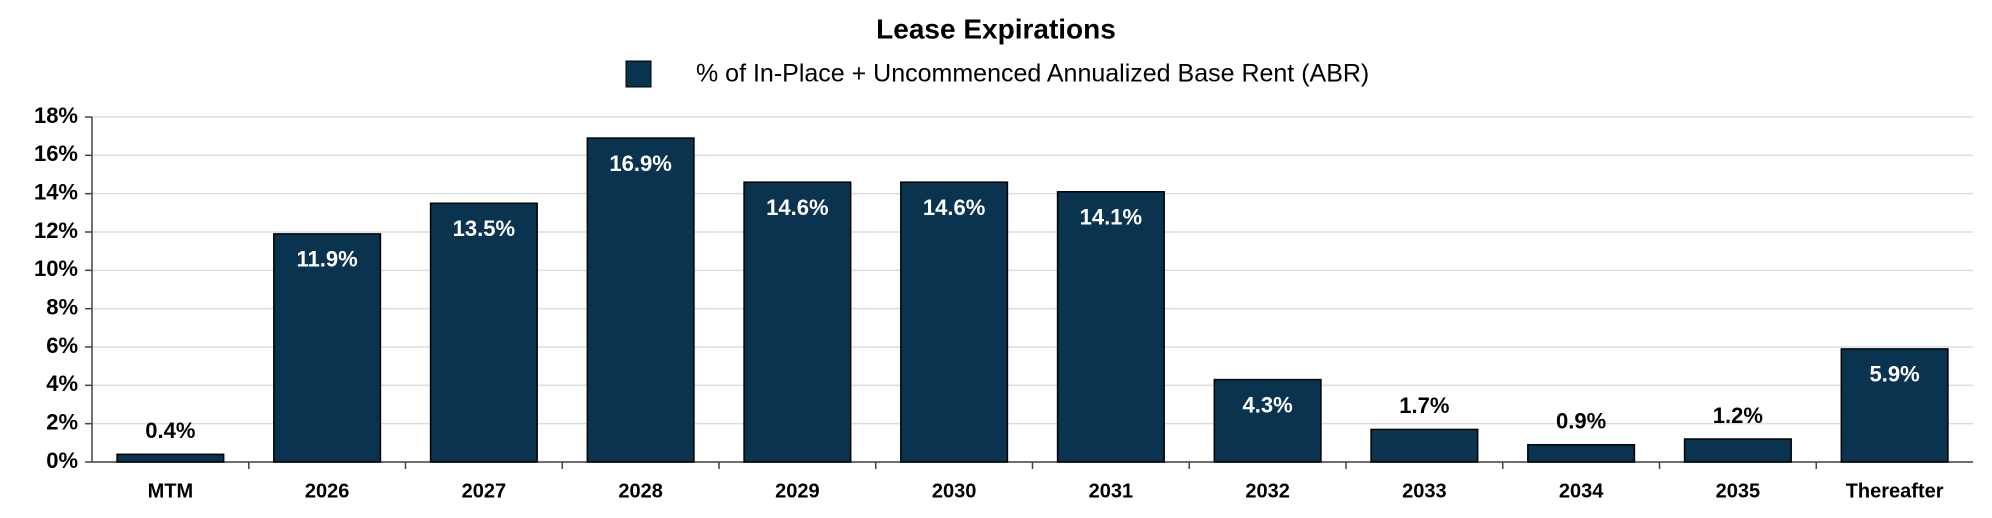 The image size is (1992, 518). What do you see at coordinates (62, 306) in the screenshot?
I see `y-tick-label: 8%` at bounding box center [62, 306].